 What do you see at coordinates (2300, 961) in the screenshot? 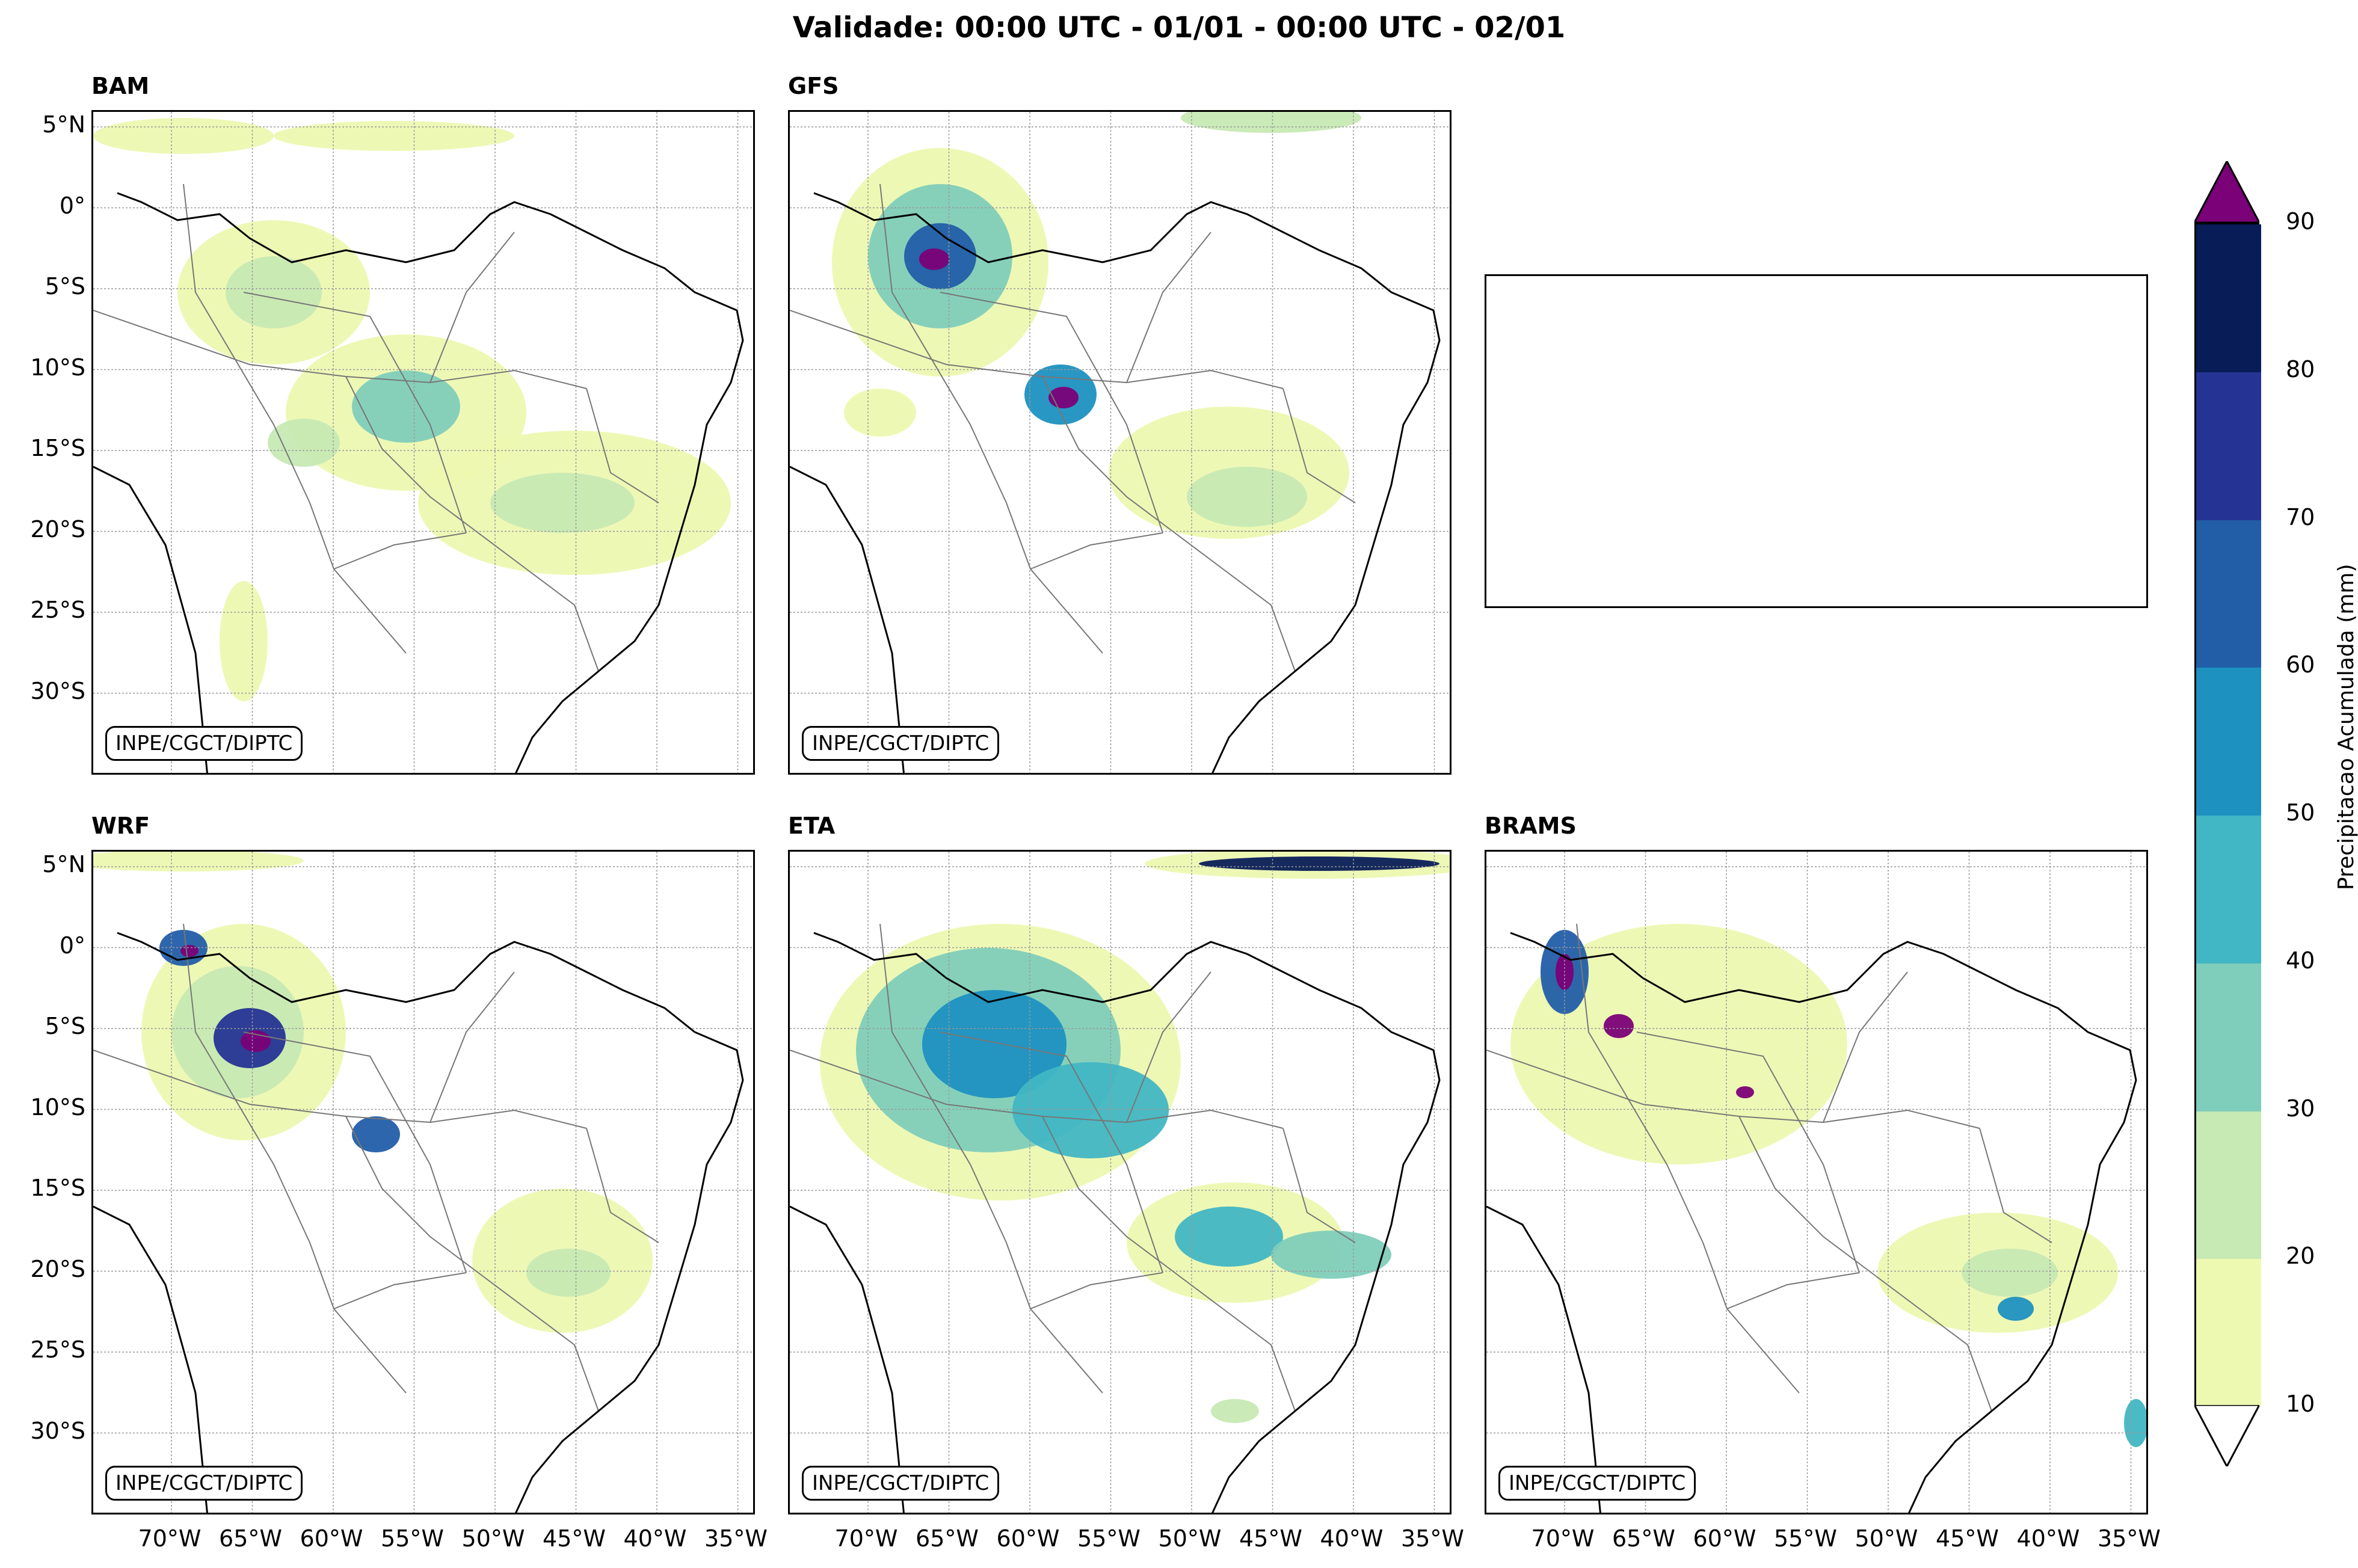
I see `colorbar-tick-label: 40` at bounding box center [2300, 961].